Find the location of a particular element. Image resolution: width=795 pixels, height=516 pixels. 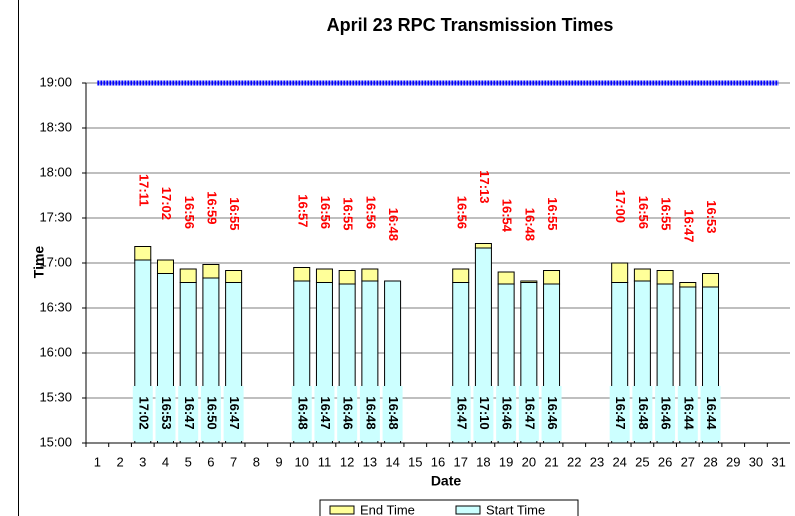

y-tick-label: 15:30 is located at coordinates (55, 396).